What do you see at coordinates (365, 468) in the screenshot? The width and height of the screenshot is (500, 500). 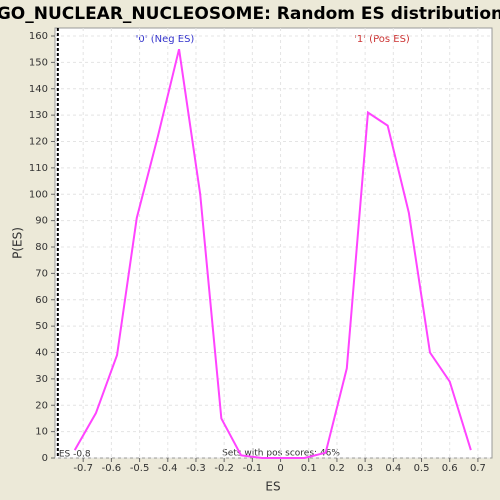 I see `x-tick-label: 0.3` at bounding box center [365, 468].